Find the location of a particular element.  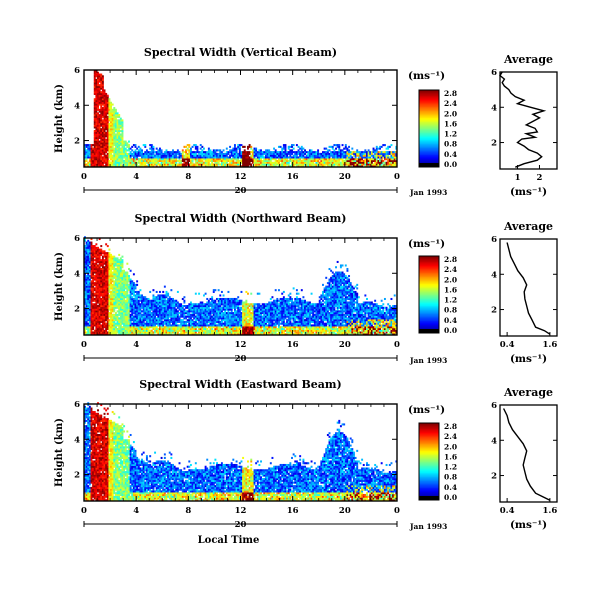

heatmap is located at coordinates (241, 286).